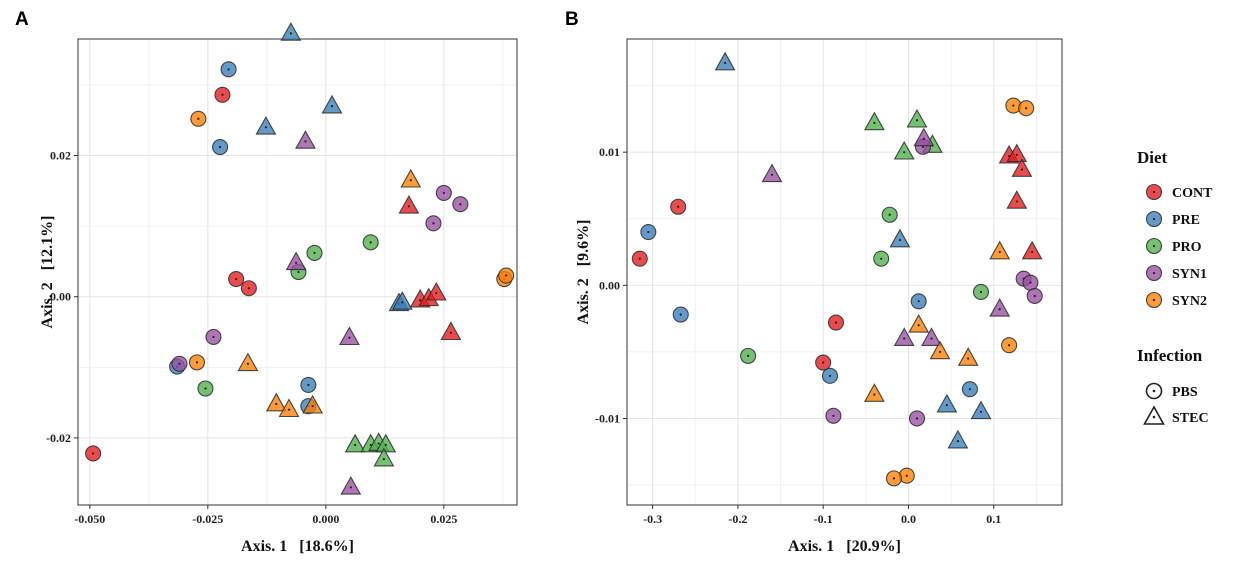  What do you see at coordinates (1170, 355) in the screenshot?
I see `legend-title-infection: Infection` at bounding box center [1170, 355].